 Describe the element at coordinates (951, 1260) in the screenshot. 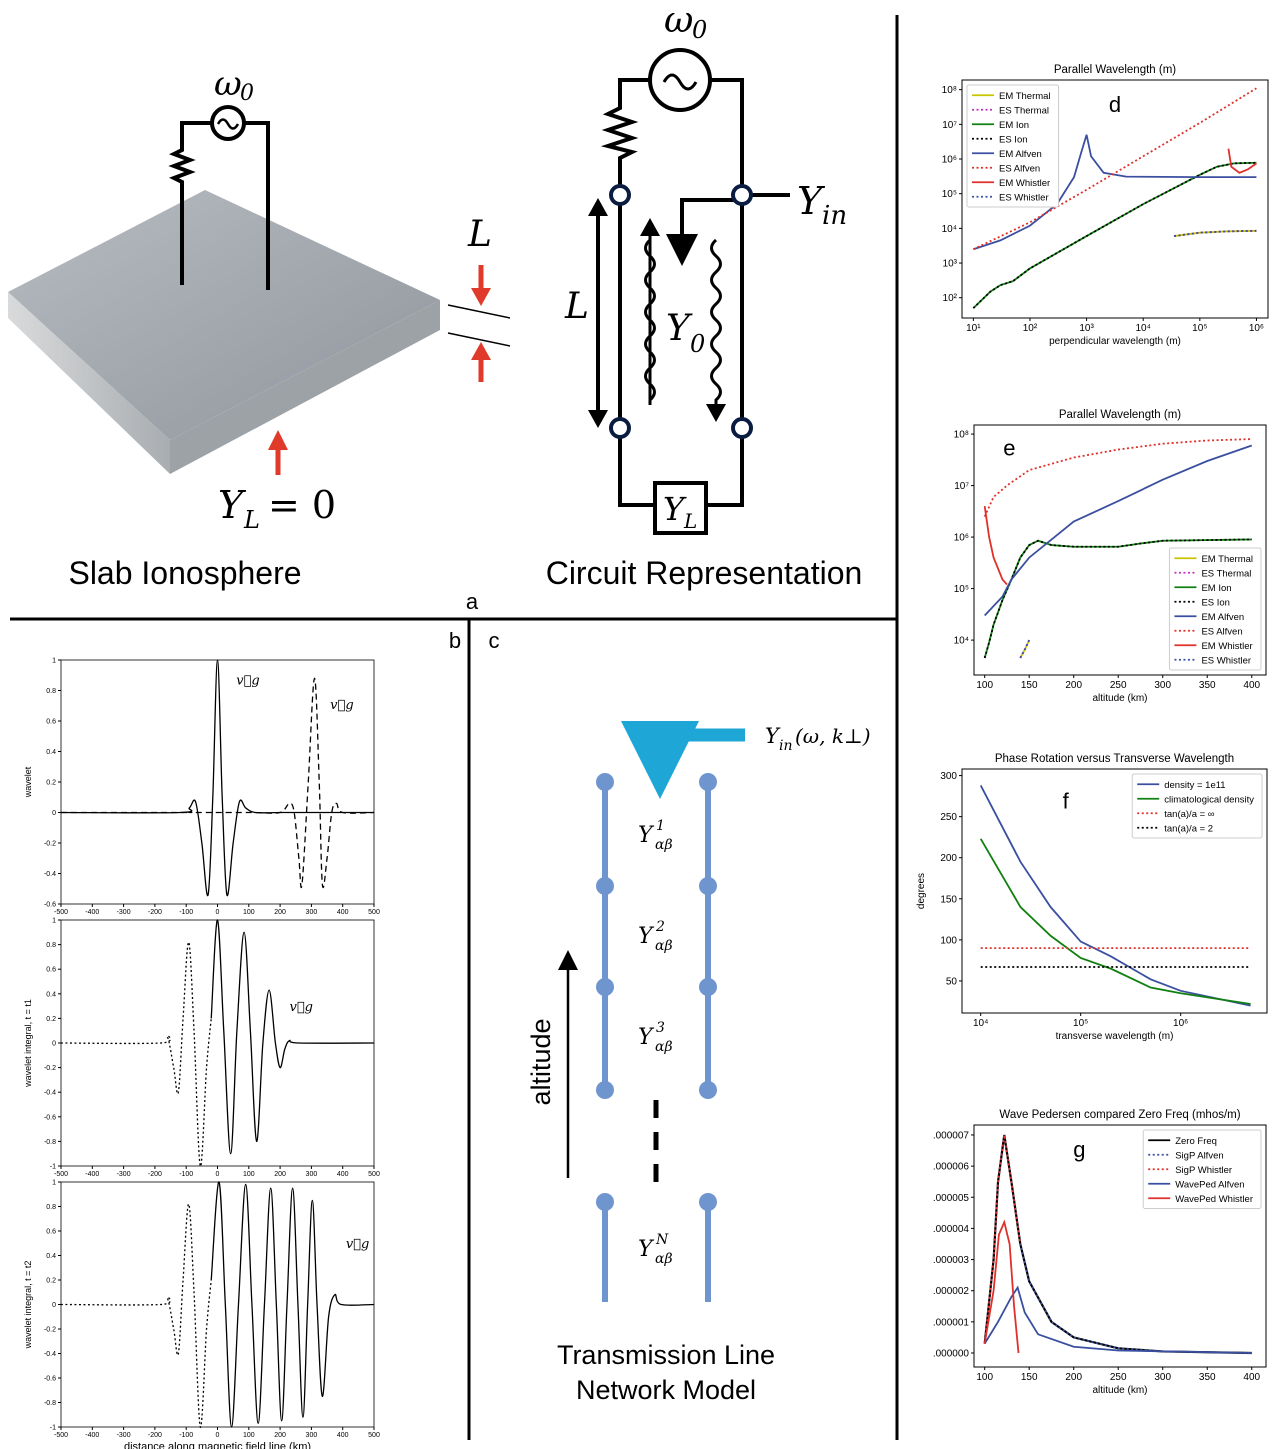

I see `y-tick-label: .000003` at that location.